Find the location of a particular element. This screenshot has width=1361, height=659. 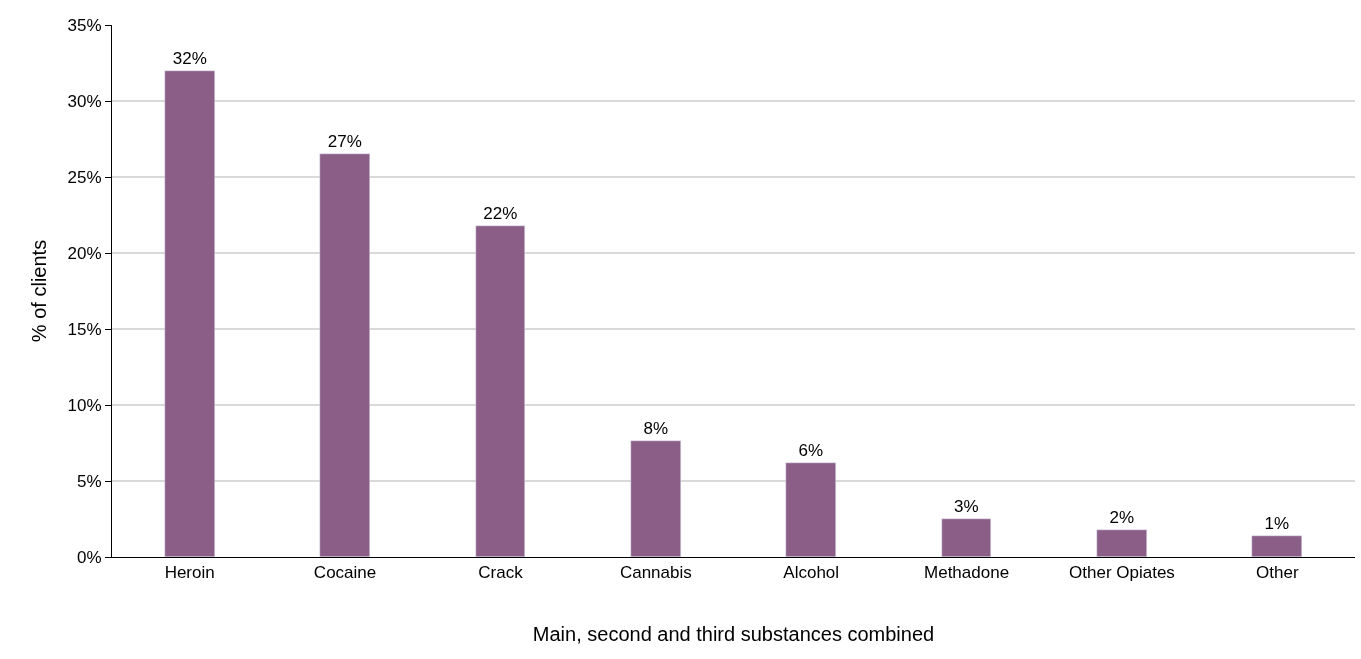

y-tick-label: 35% is located at coordinates (84, 25).